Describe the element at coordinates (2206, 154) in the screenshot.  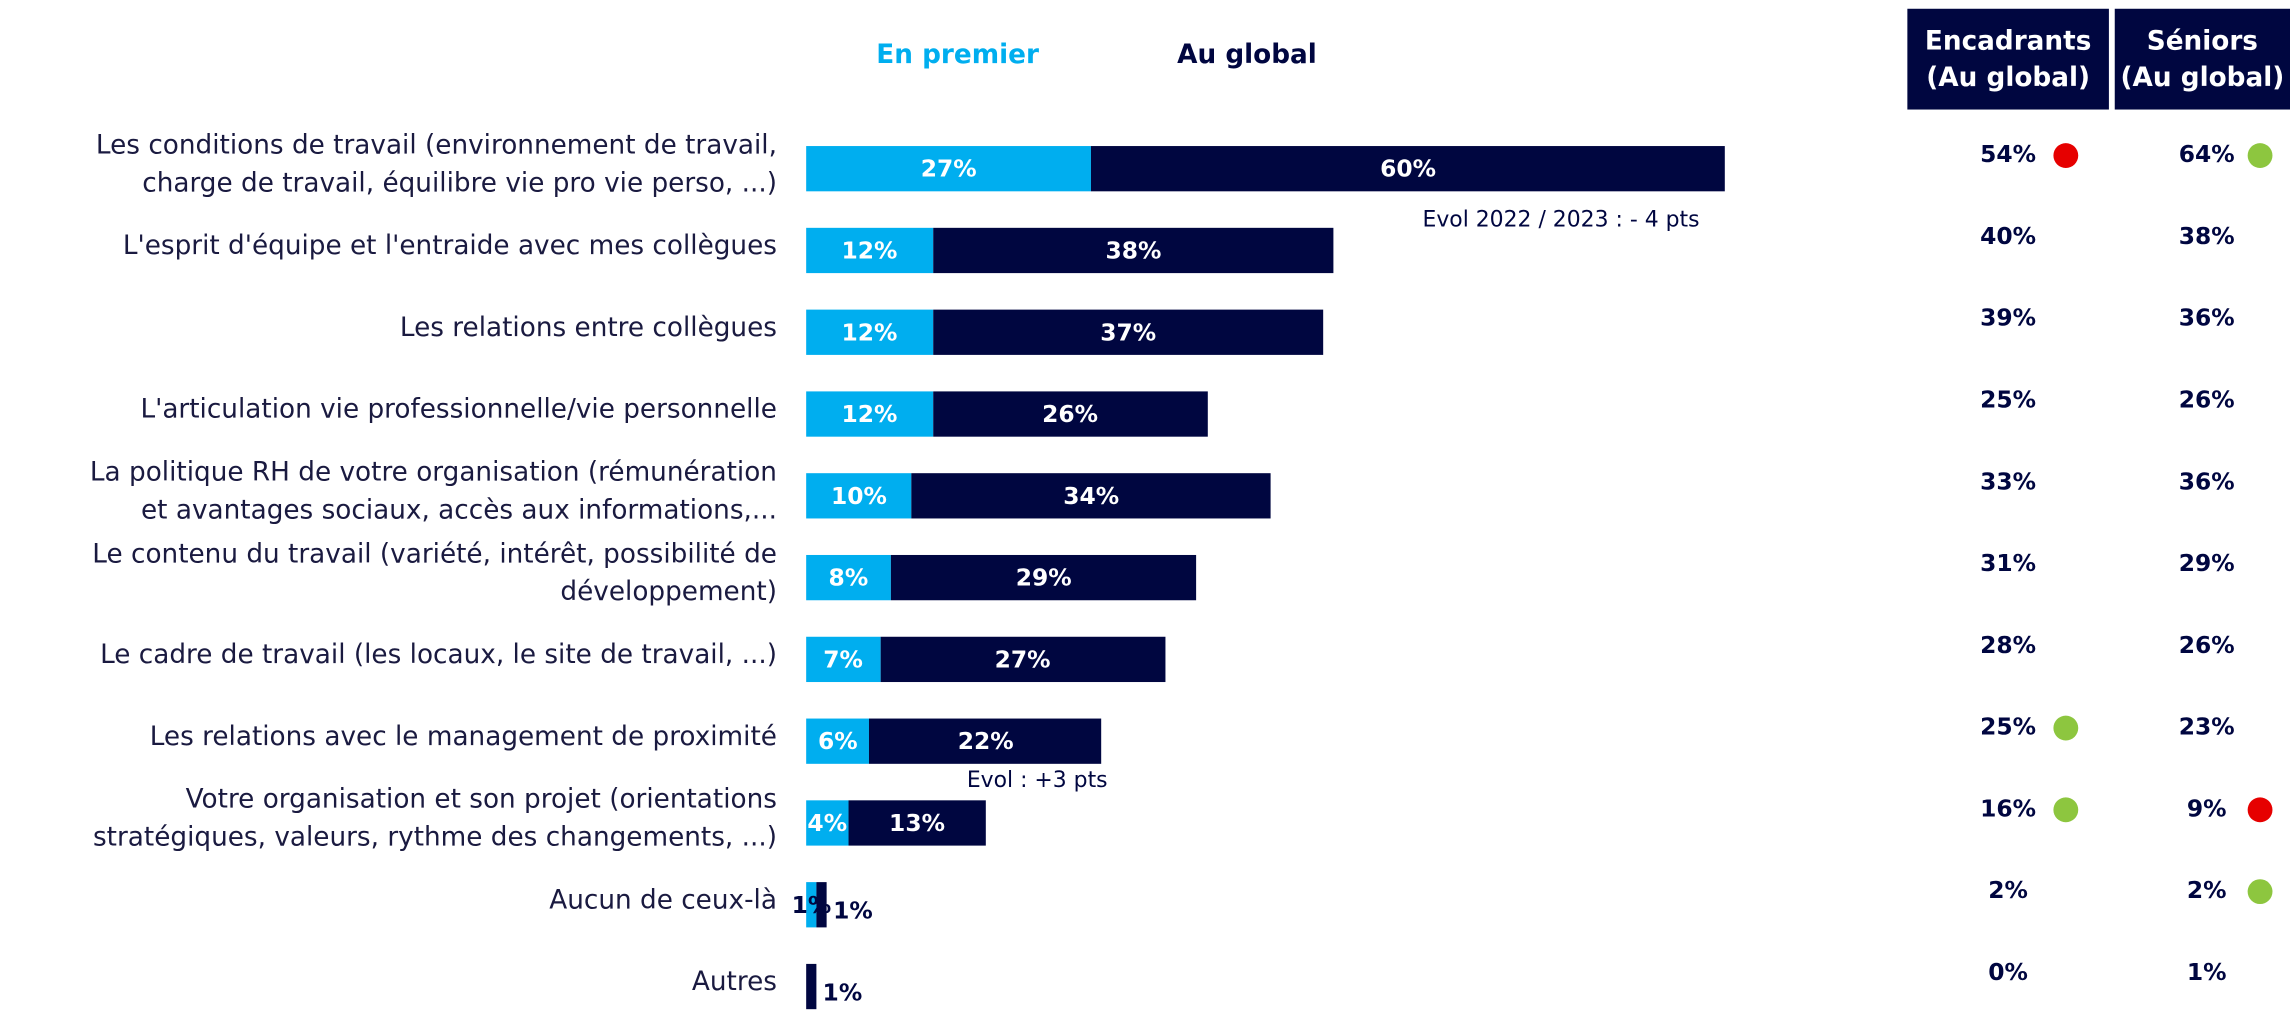
I see `table-value: 64%` at that location.